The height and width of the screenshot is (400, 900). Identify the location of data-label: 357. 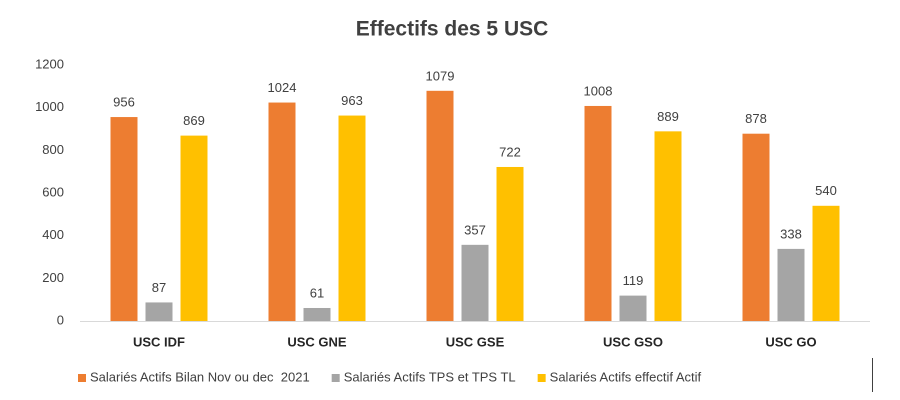
(475, 229).